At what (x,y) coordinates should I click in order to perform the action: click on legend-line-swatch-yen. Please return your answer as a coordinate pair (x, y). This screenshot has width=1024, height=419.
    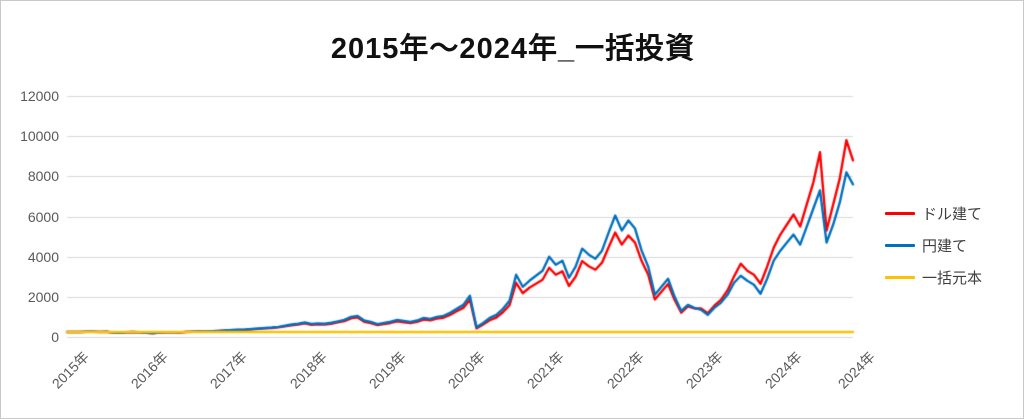
    Looking at the image, I should click on (900, 245).